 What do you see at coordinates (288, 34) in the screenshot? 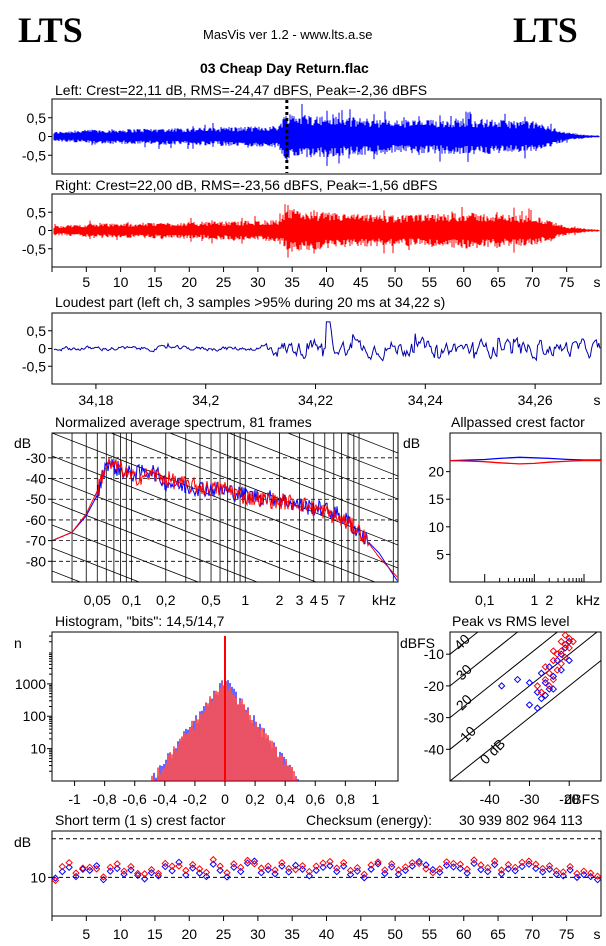
I see `app-title: MasVis ver 1.2 - www.lts.a.se` at bounding box center [288, 34].